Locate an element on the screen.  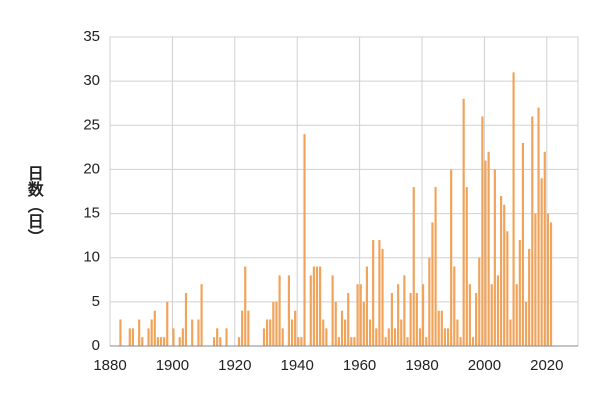
y-tick-label: 5 is located at coordinates (96, 301).